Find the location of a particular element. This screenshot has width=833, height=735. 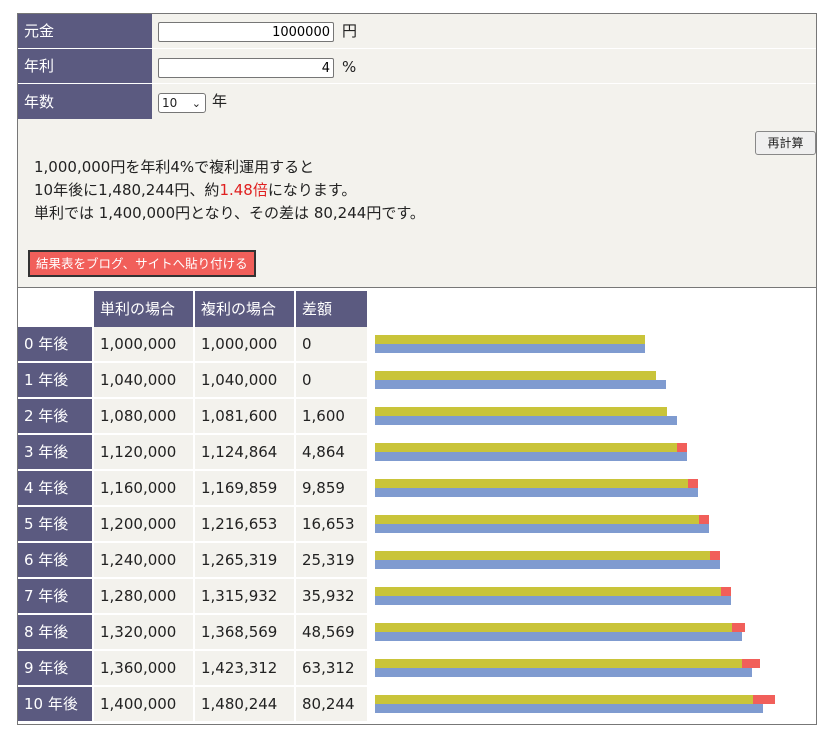

years-unit: 年 is located at coordinates (220, 101).